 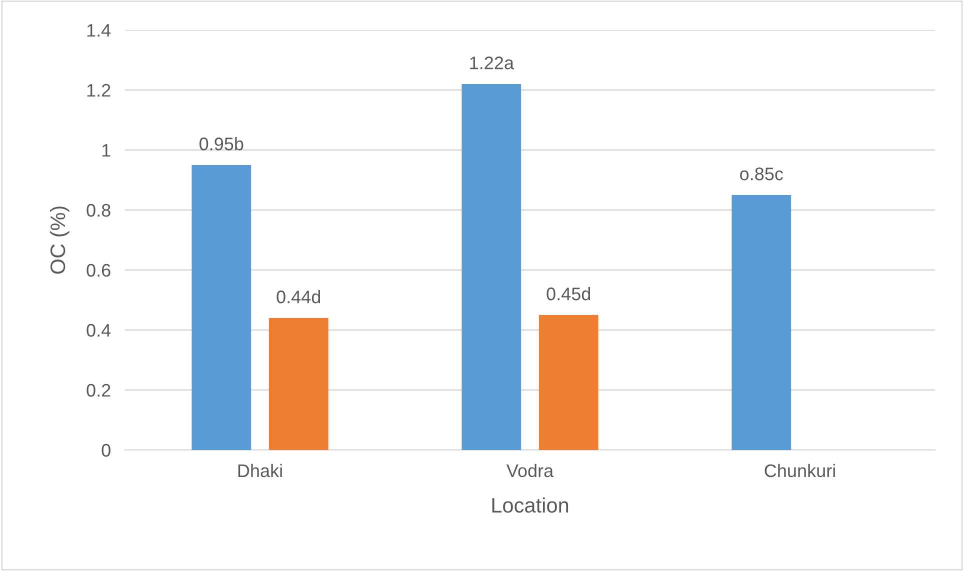 What do you see at coordinates (492, 63) in the screenshot?
I see `data-label: 1.22a` at bounding box center [492, 63].